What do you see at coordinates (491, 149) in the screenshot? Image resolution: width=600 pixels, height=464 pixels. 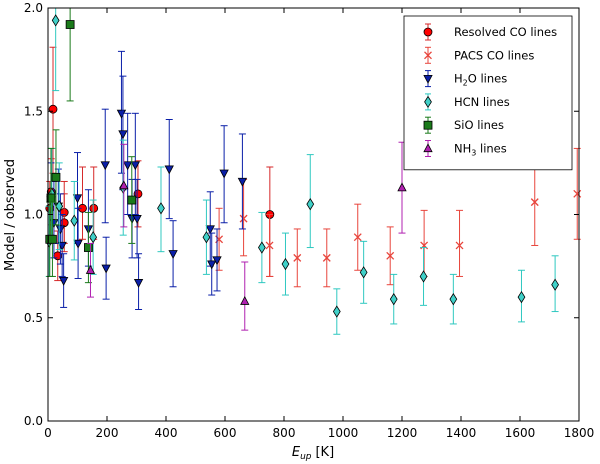 I see `legend-label-tail: lines` at bounding box center [491, 149].